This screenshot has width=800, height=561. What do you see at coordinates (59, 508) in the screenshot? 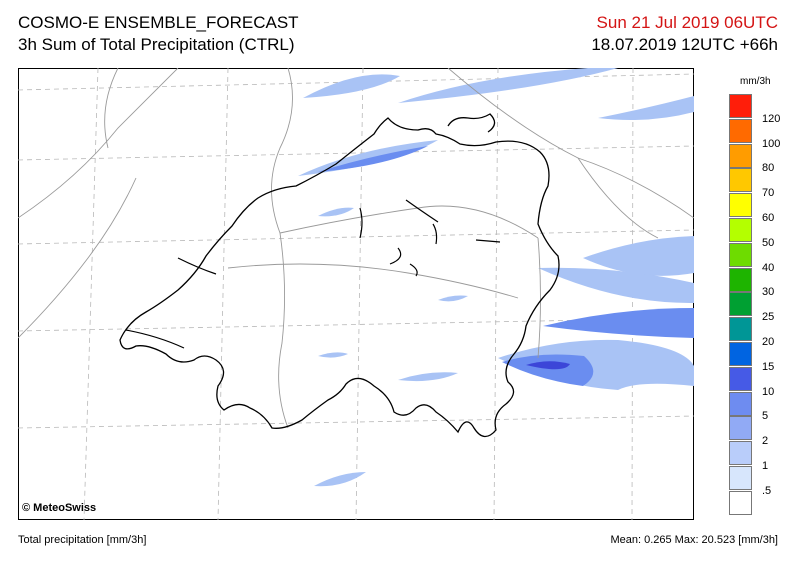
I see `copyright-label: © MeteoSwiss` at bounding box center [59, 508].